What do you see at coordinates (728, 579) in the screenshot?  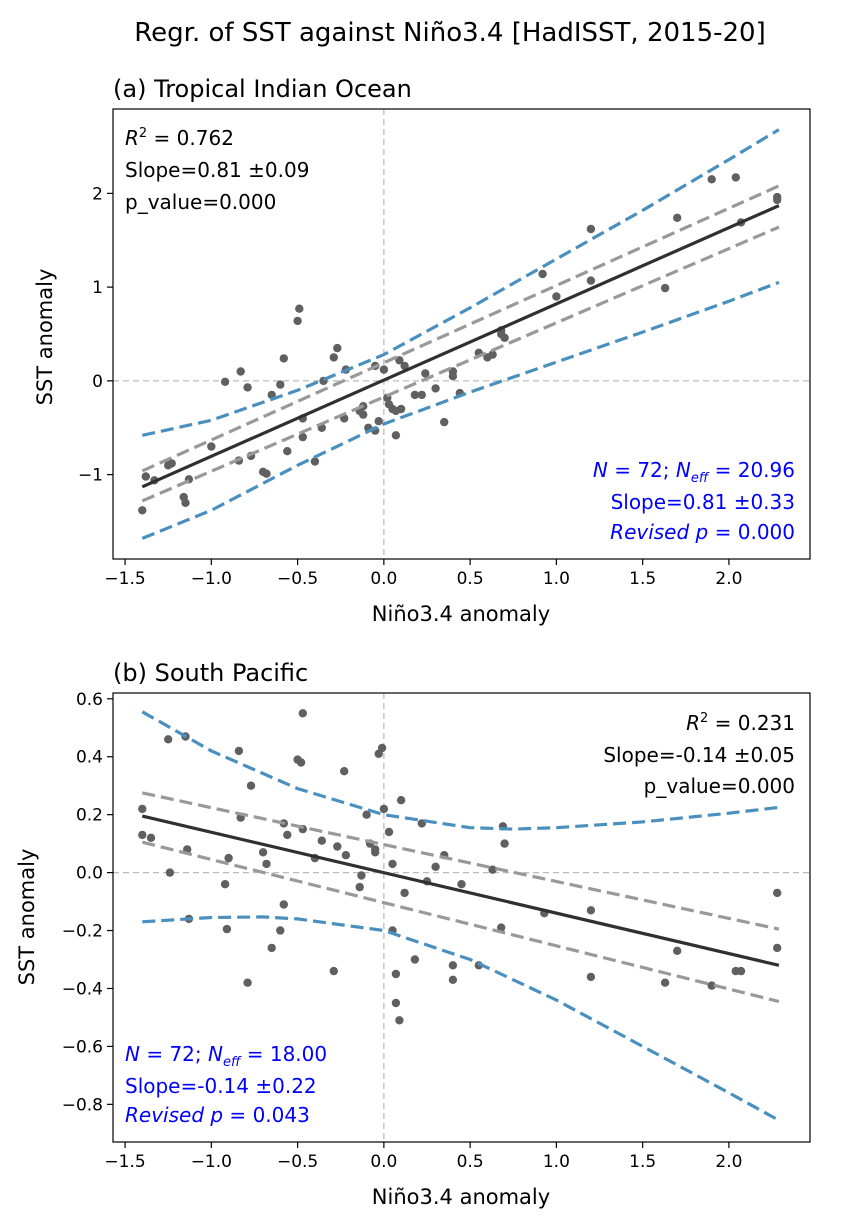 I see `panel-a-xtick-label: 2.0` at bounding box center [728, 579].